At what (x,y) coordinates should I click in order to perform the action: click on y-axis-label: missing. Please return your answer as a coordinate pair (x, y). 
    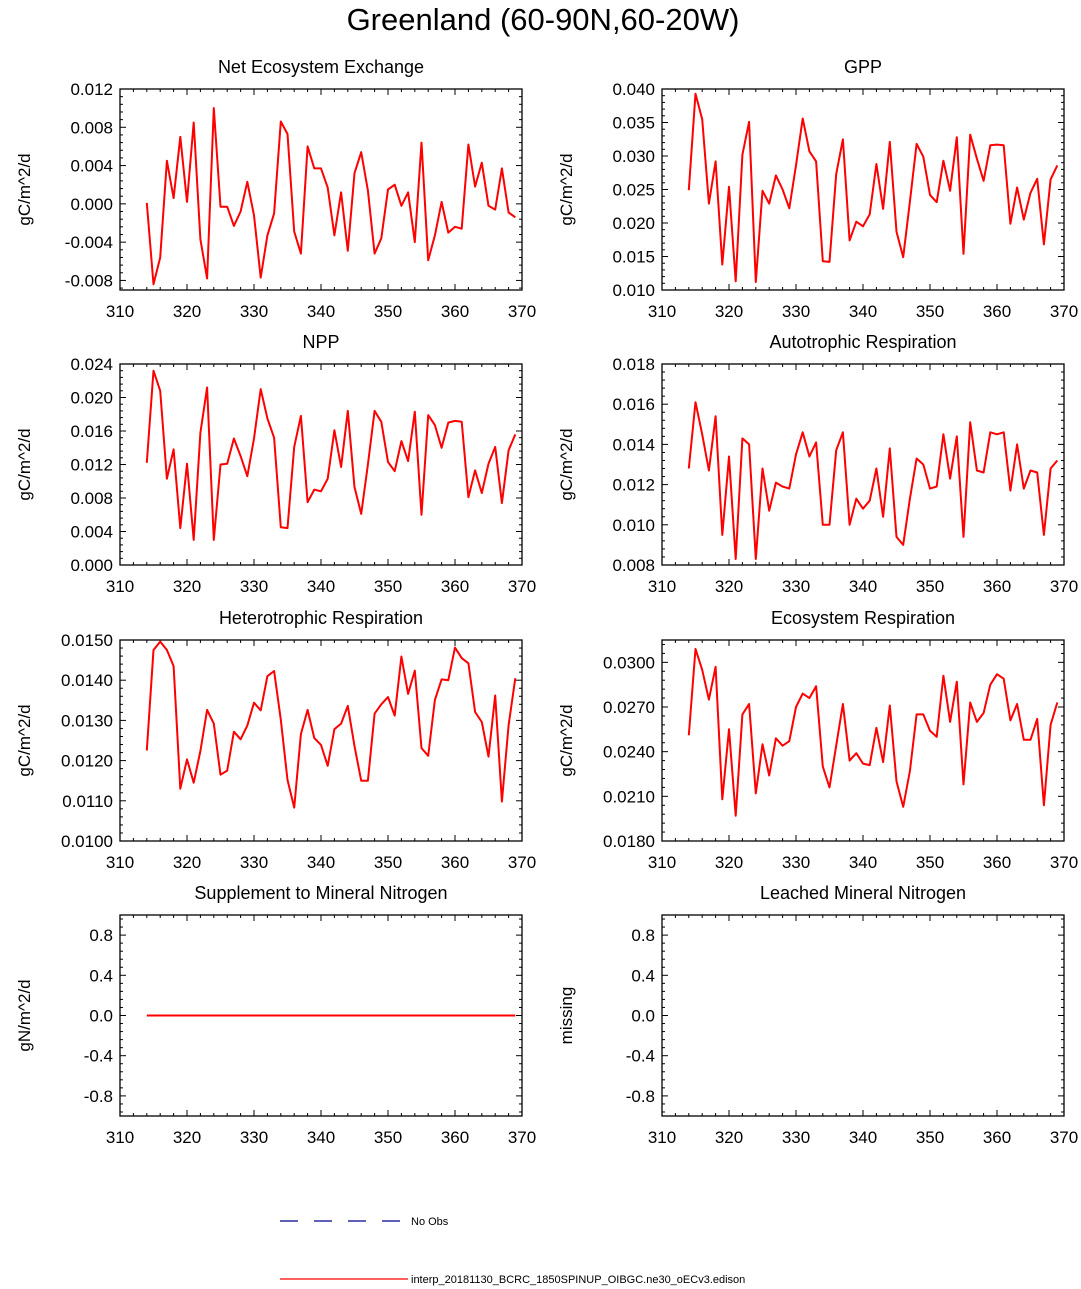
    Looking at the image, I should click on (566, 1016).